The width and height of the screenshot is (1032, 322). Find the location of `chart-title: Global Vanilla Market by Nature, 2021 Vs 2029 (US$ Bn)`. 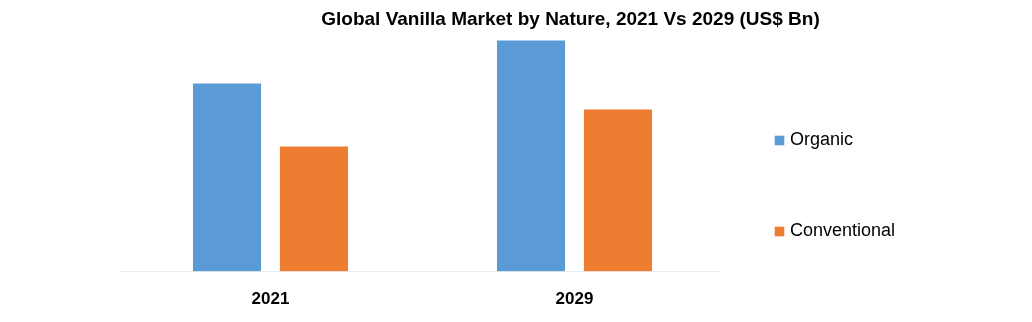

chart-title: Global Vanilla Market by Nature, 2021 Vs 2029 (US$ Bn) is located at coordinates (570, 18).